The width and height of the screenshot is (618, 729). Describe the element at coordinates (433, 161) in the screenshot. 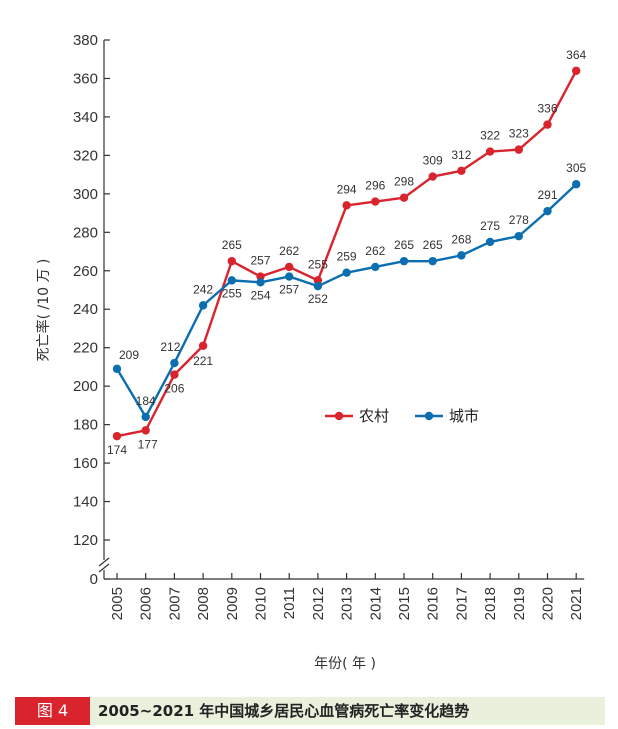

I see `data-label-rural: 309` at that location.